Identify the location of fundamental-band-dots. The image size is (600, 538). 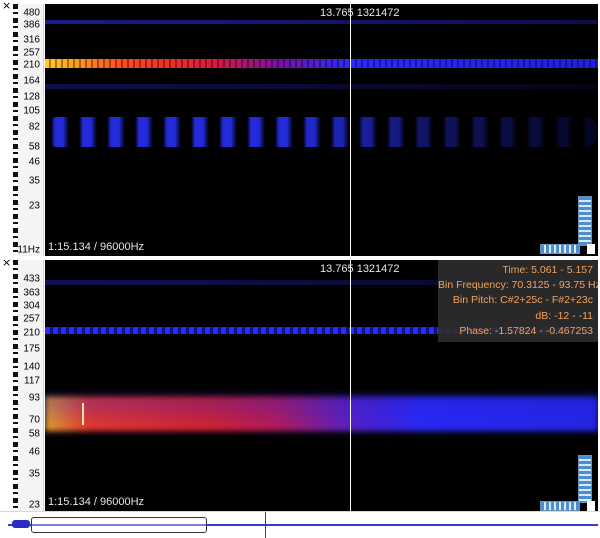
(321, 63).